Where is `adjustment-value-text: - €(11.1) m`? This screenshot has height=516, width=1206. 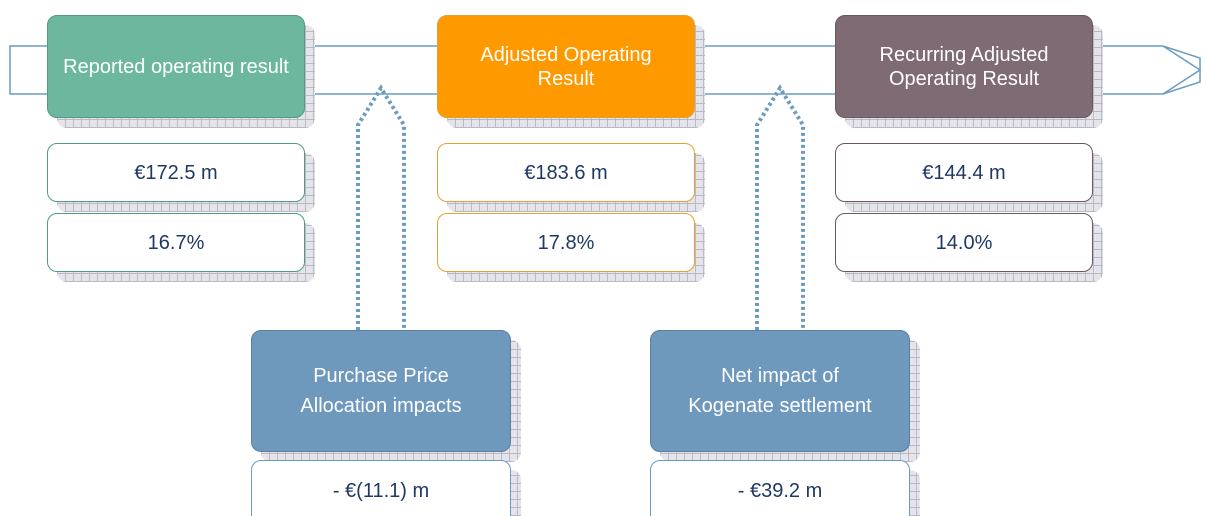 adjustment-value-text: - €(11.1) m is located at coordinates (381, 491).